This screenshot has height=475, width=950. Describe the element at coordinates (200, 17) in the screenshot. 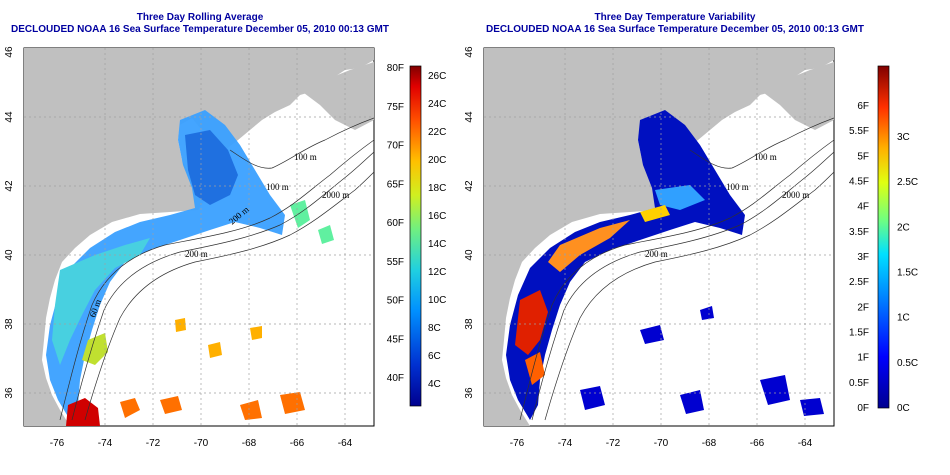

I see `left-title-line1: Three Day Rolling Average` at that location.